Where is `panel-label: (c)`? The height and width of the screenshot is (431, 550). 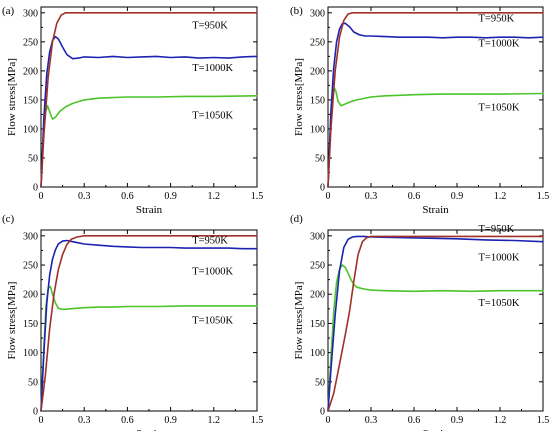 panel-label: (c) is located at coordinates (8, 219).